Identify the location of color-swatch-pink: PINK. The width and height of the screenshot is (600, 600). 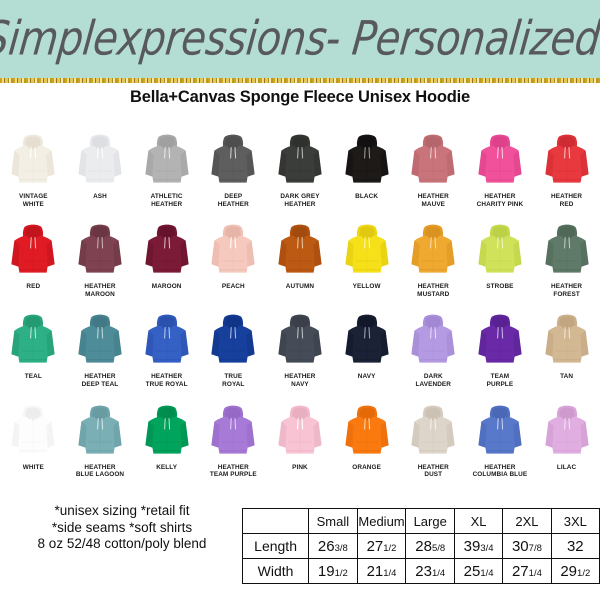
(300, 440).